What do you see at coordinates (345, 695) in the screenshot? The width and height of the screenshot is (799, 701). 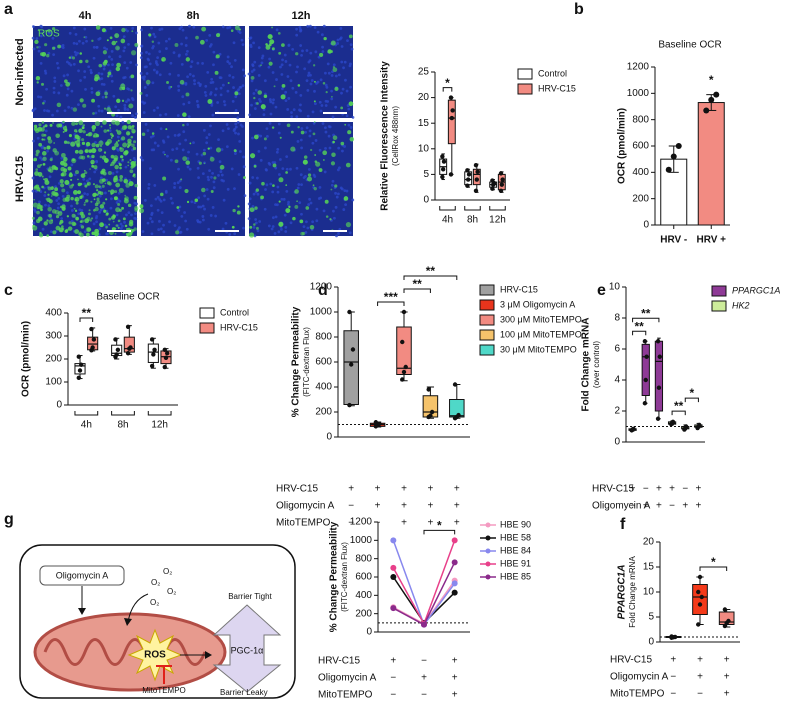 I see `condition-label: MitoTEMPO` at bounding box center [345, 695].